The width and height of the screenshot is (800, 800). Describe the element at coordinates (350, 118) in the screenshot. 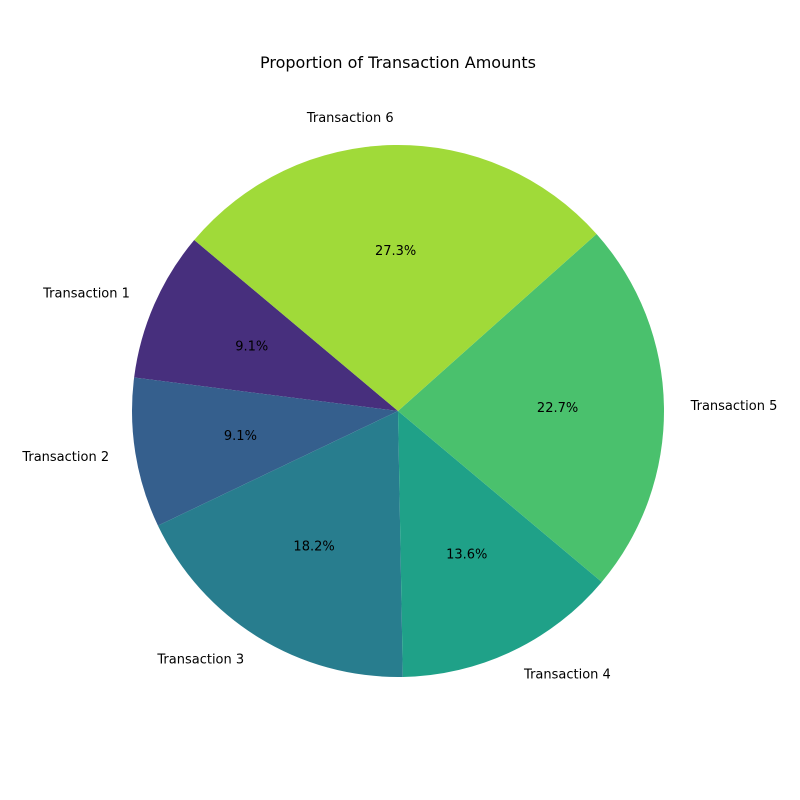

I see `slice-label-6: Transaction 6` at that location.